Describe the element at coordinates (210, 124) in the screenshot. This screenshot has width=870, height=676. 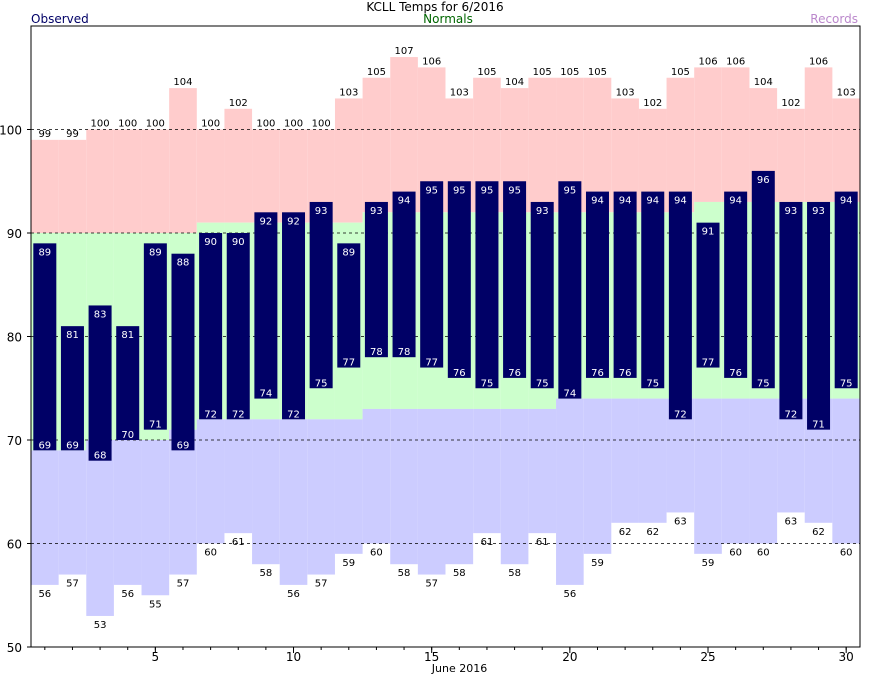
I see `record-high-label: 100` at that location.